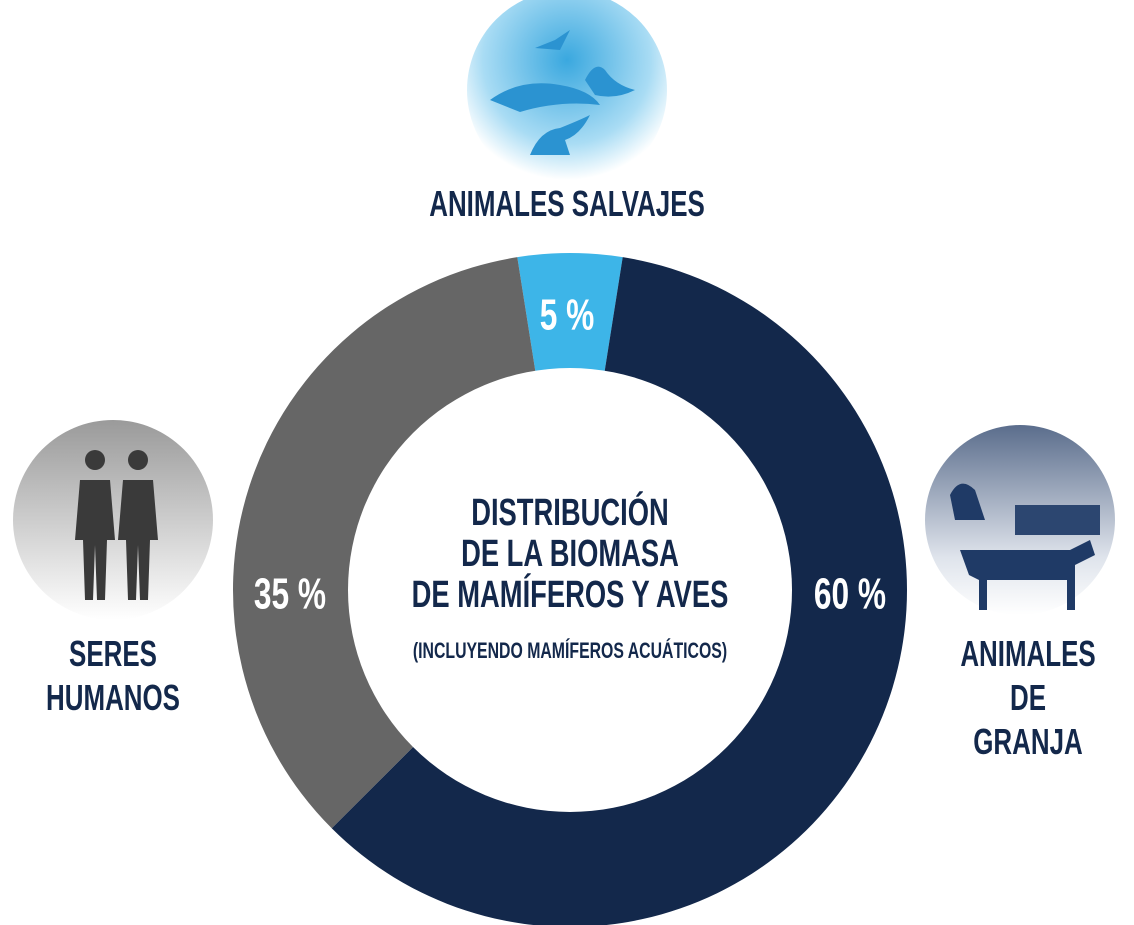 This screenshot has height=925, width=1134. What do you see at coordinates (567, 95) in the screenshot?
I see `wild-icon` at bounding box center [567, 95].